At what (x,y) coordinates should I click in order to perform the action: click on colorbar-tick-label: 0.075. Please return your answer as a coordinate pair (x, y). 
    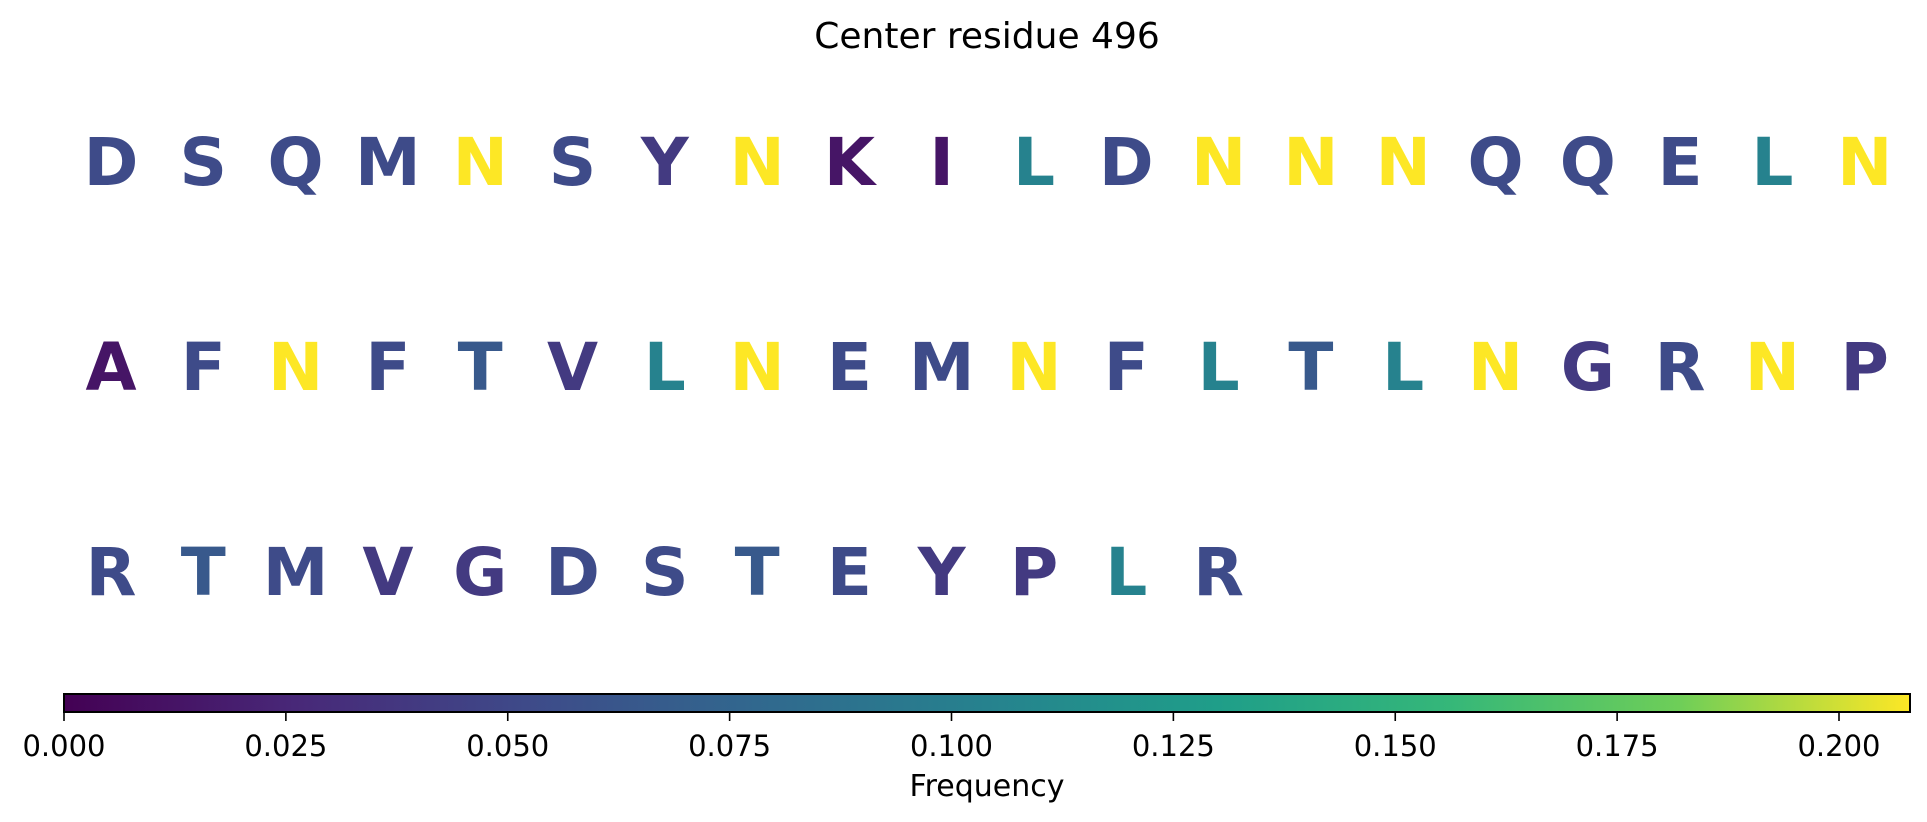
    Looking at the image, I should click on (729, 746).